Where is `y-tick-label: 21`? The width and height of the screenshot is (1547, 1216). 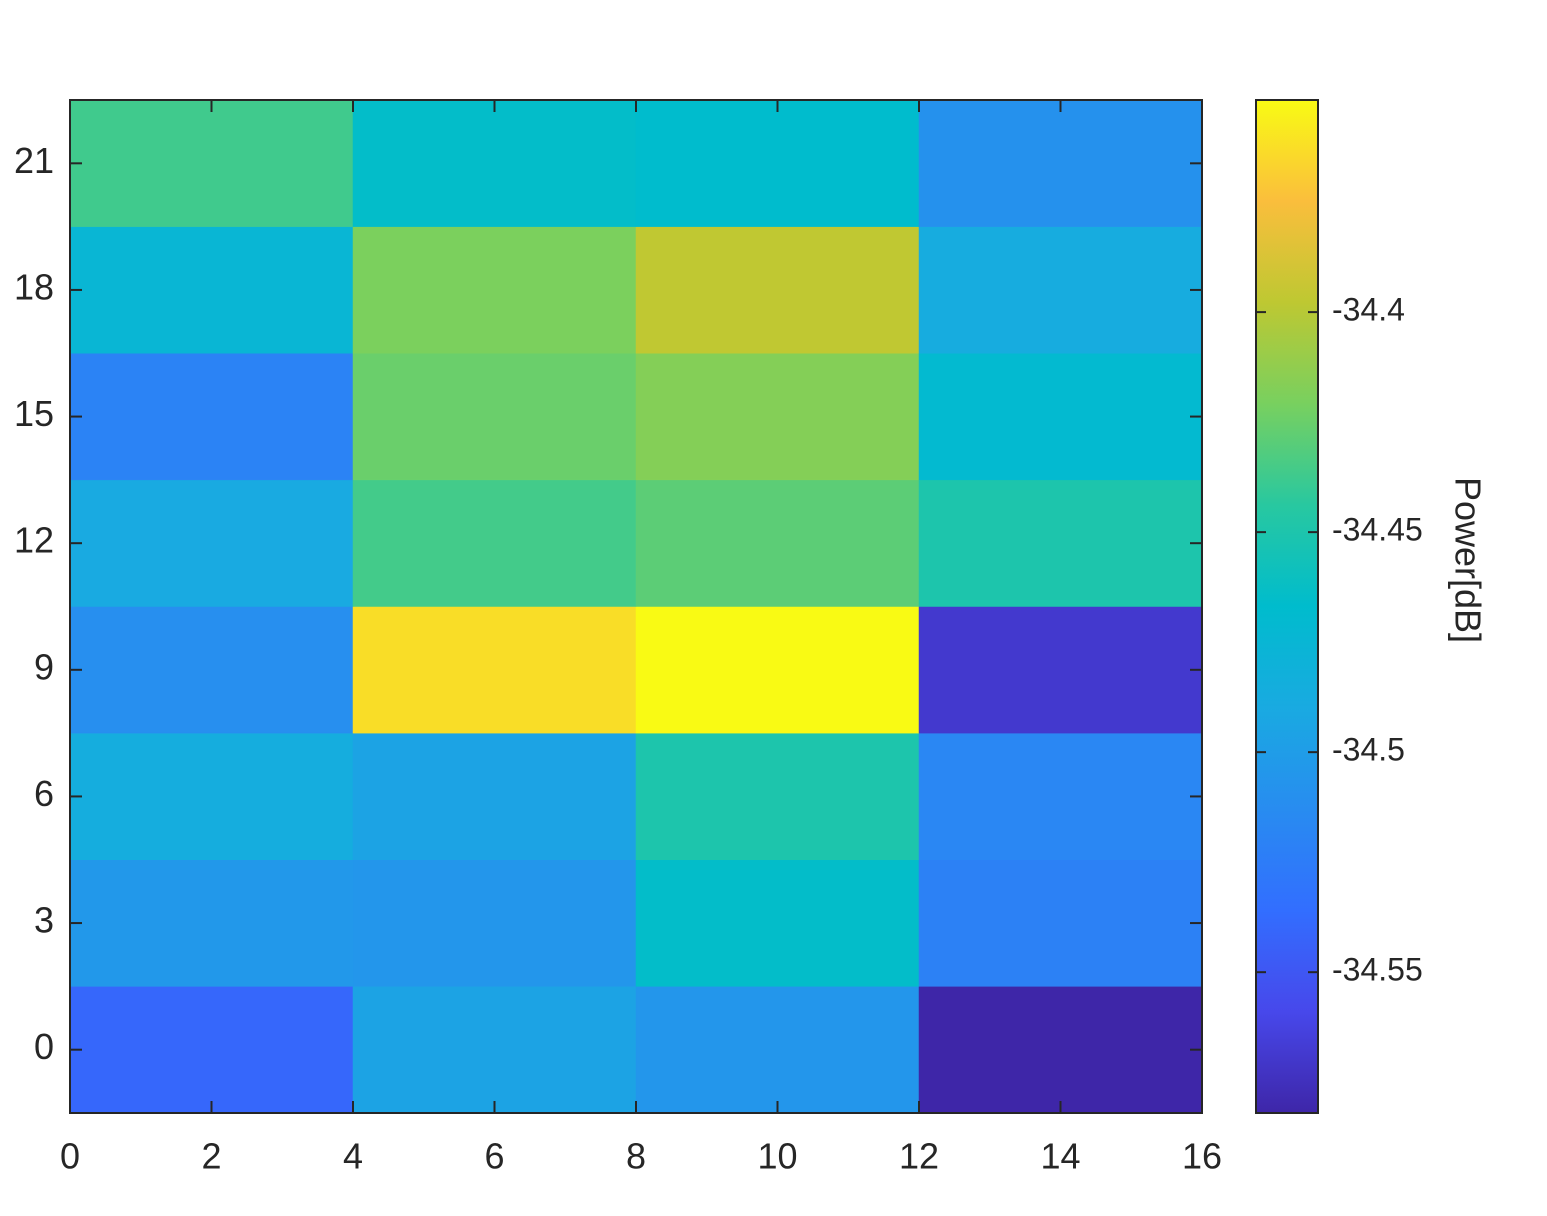 y-tick-label: 21 is located at coordinates (34, 160).